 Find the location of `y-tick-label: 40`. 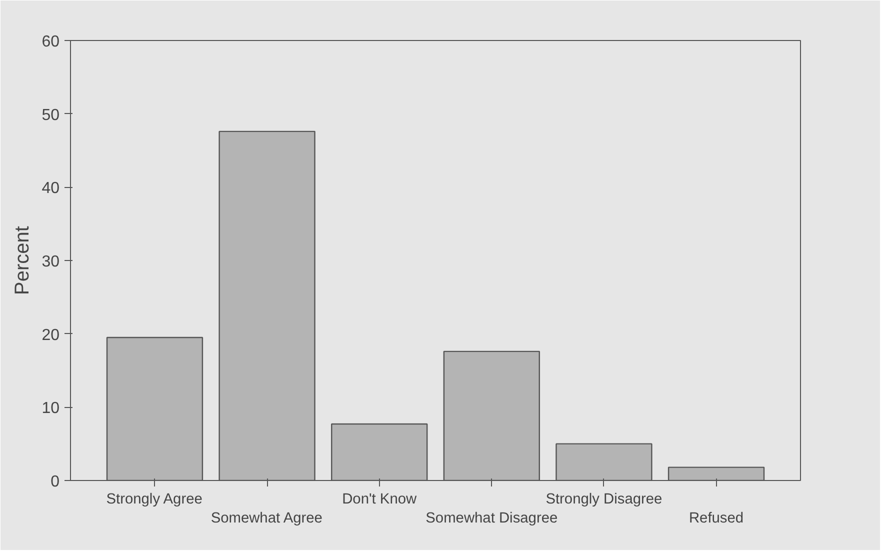

y-tick-label: 40 is located at coordinates (51, 189).